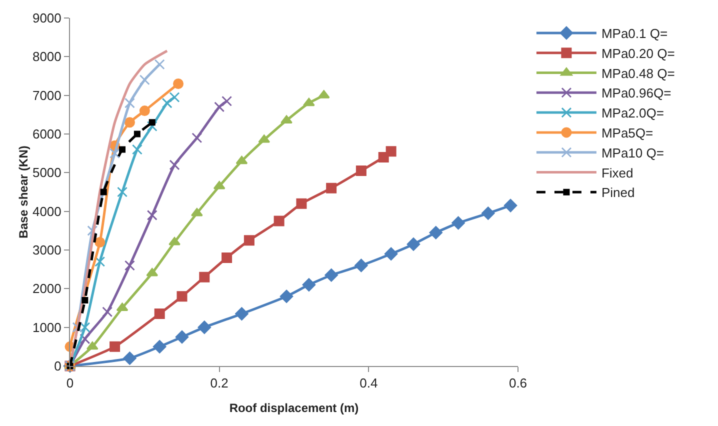 This screenshot has width=718, height=426. I want to click on legend-label: MPa10 Q=, so click(632, 152).